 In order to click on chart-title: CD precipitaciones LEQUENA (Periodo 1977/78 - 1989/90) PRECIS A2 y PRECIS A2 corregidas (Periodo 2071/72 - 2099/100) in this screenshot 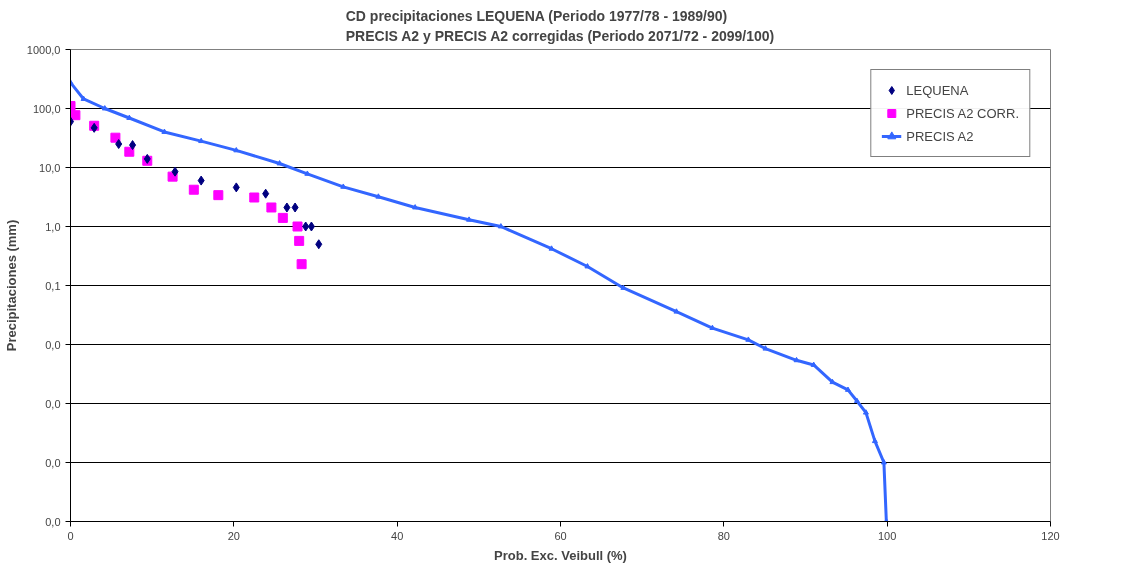, I will do `click(560, 26)`.